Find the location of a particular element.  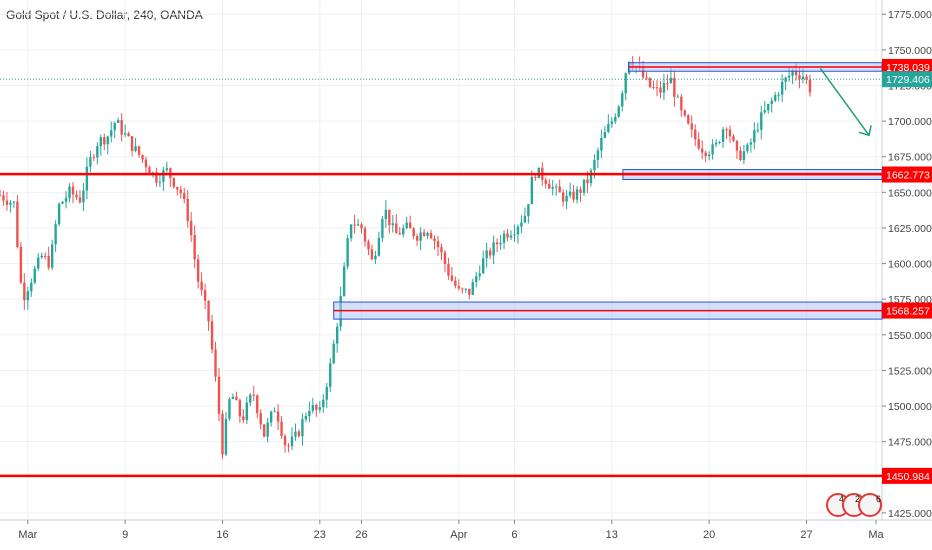

y-tick-label: 1650.000 is located at coordinates (910, 193).